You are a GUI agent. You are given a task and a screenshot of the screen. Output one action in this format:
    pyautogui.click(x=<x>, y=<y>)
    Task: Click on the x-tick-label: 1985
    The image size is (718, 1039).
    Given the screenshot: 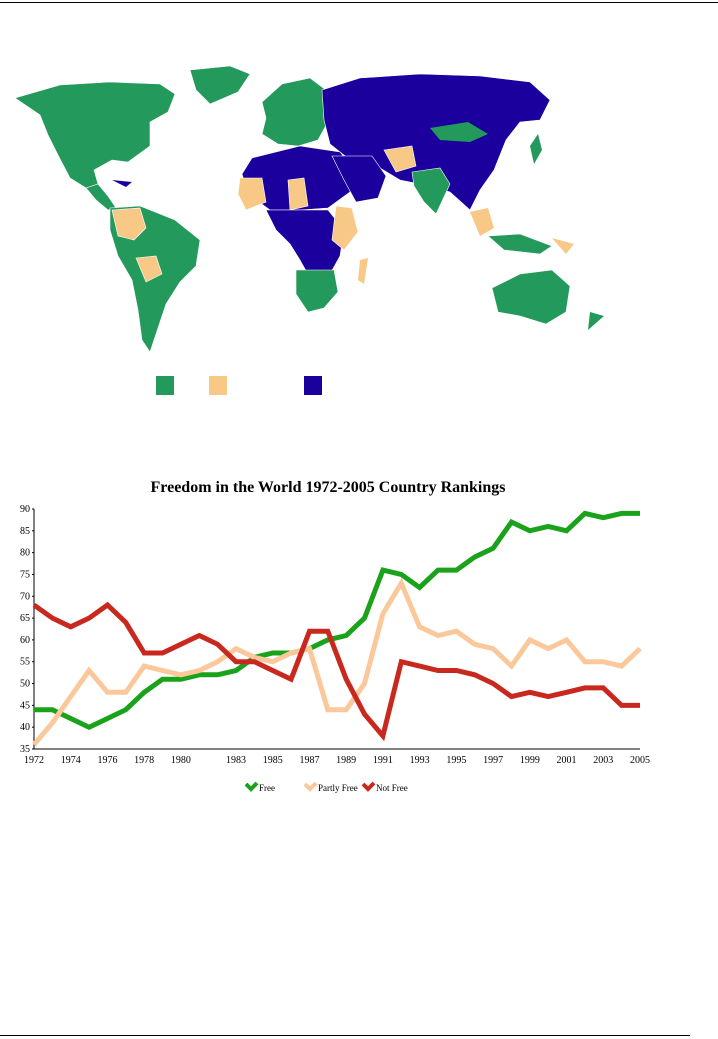 What is the action you would take?
    pyautogui.click(x=273, y=760)
    